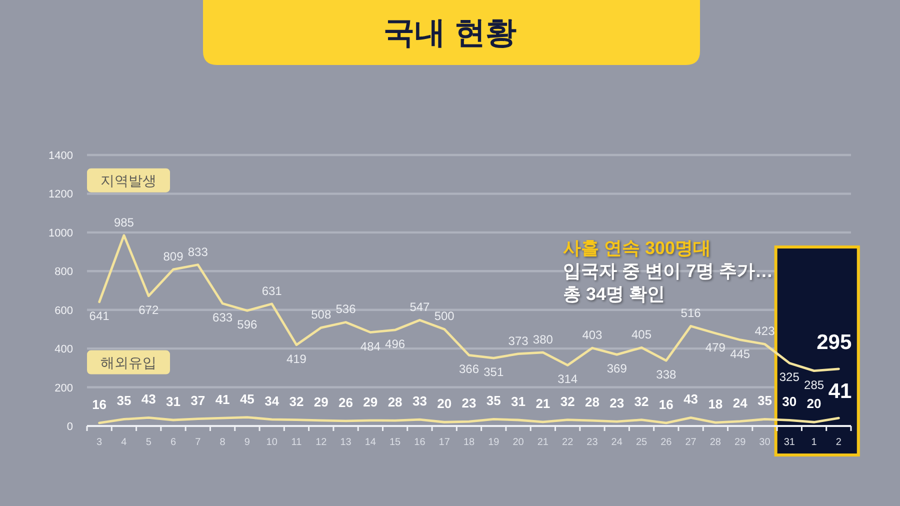 Image resolution: width=900 pixels, height=506 pixels. What do you see at coordinates (272, 400) in the screenshot?
I see `data-label: 34` at bounding box center [272, 400].